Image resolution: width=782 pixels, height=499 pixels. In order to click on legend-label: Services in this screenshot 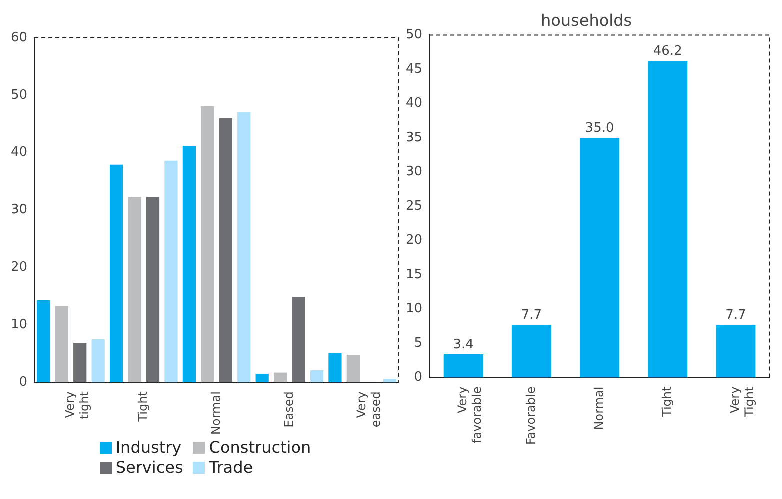, I will do `click(150, 468)`.